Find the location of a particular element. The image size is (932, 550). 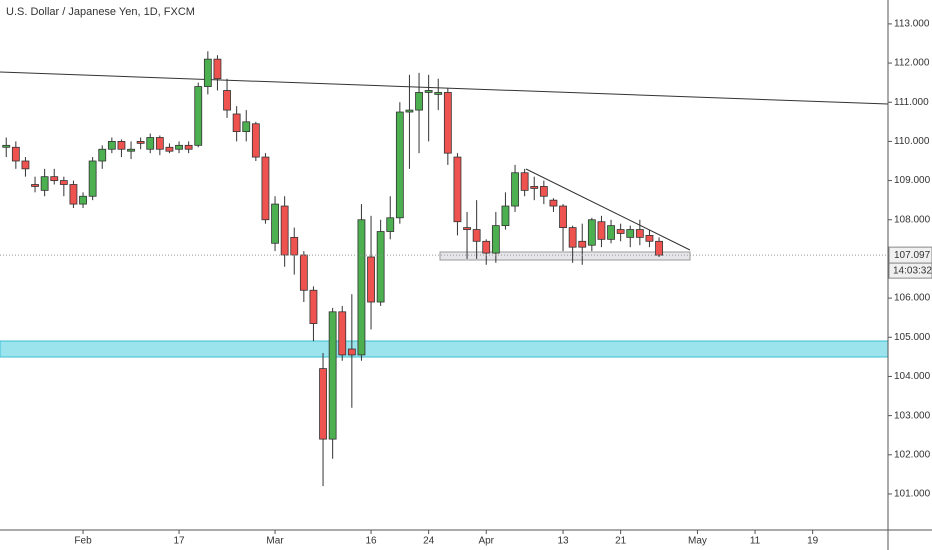

x-tick-label: 19 is located at coordinates (813, 541).